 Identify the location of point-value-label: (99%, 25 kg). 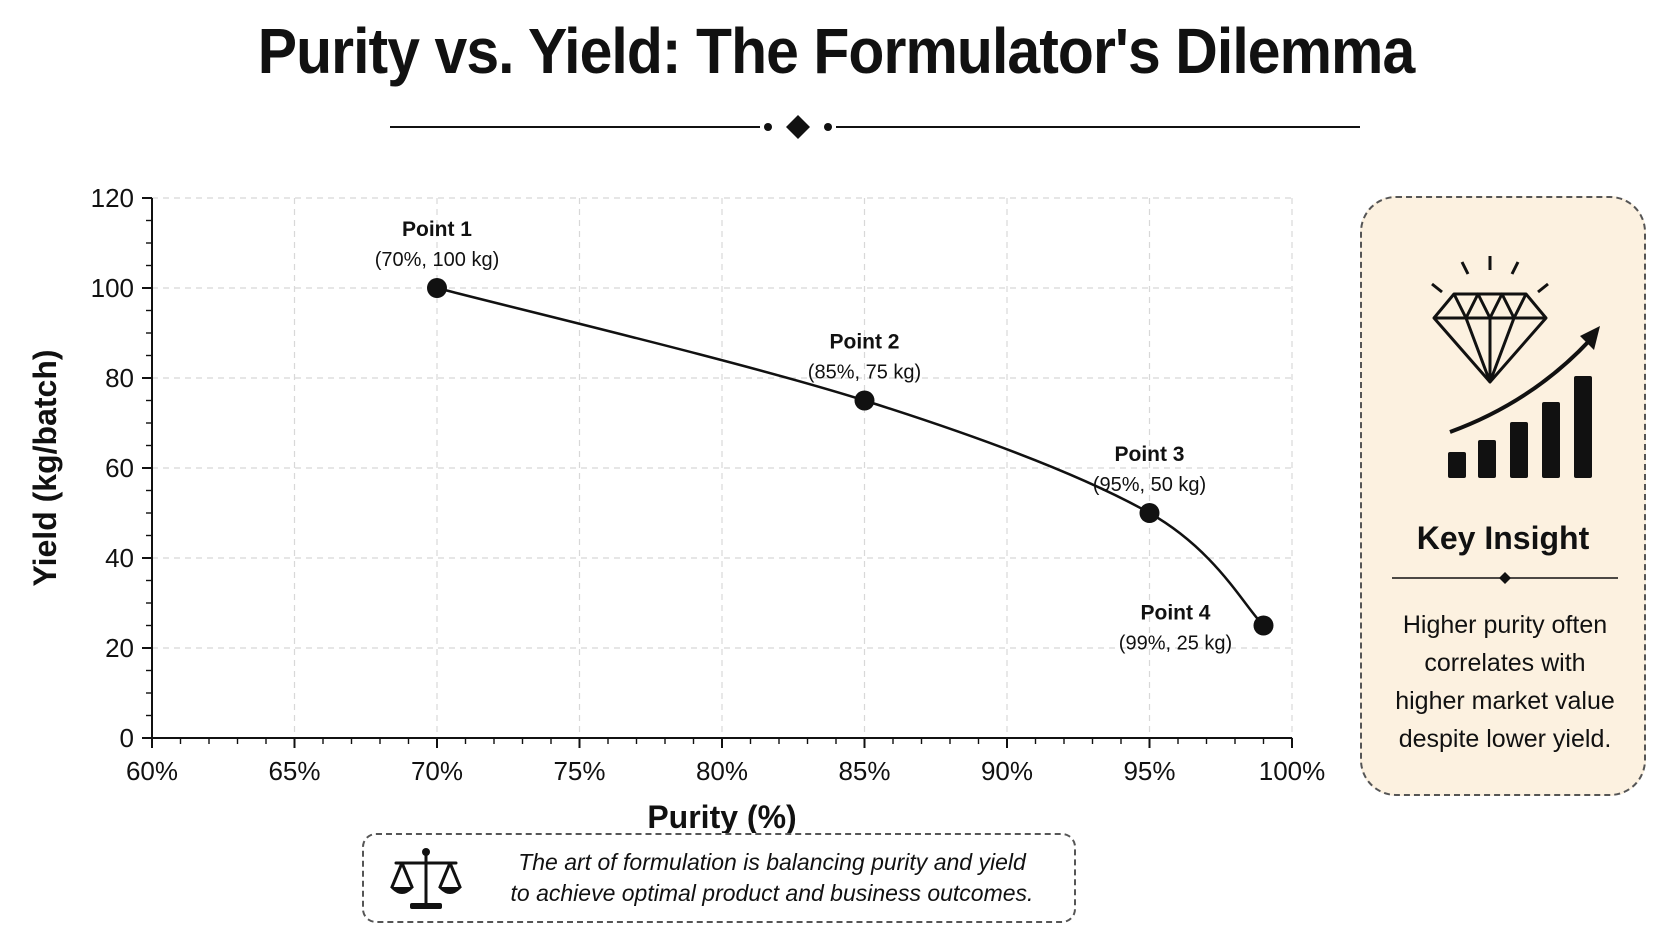
(1175, 644).